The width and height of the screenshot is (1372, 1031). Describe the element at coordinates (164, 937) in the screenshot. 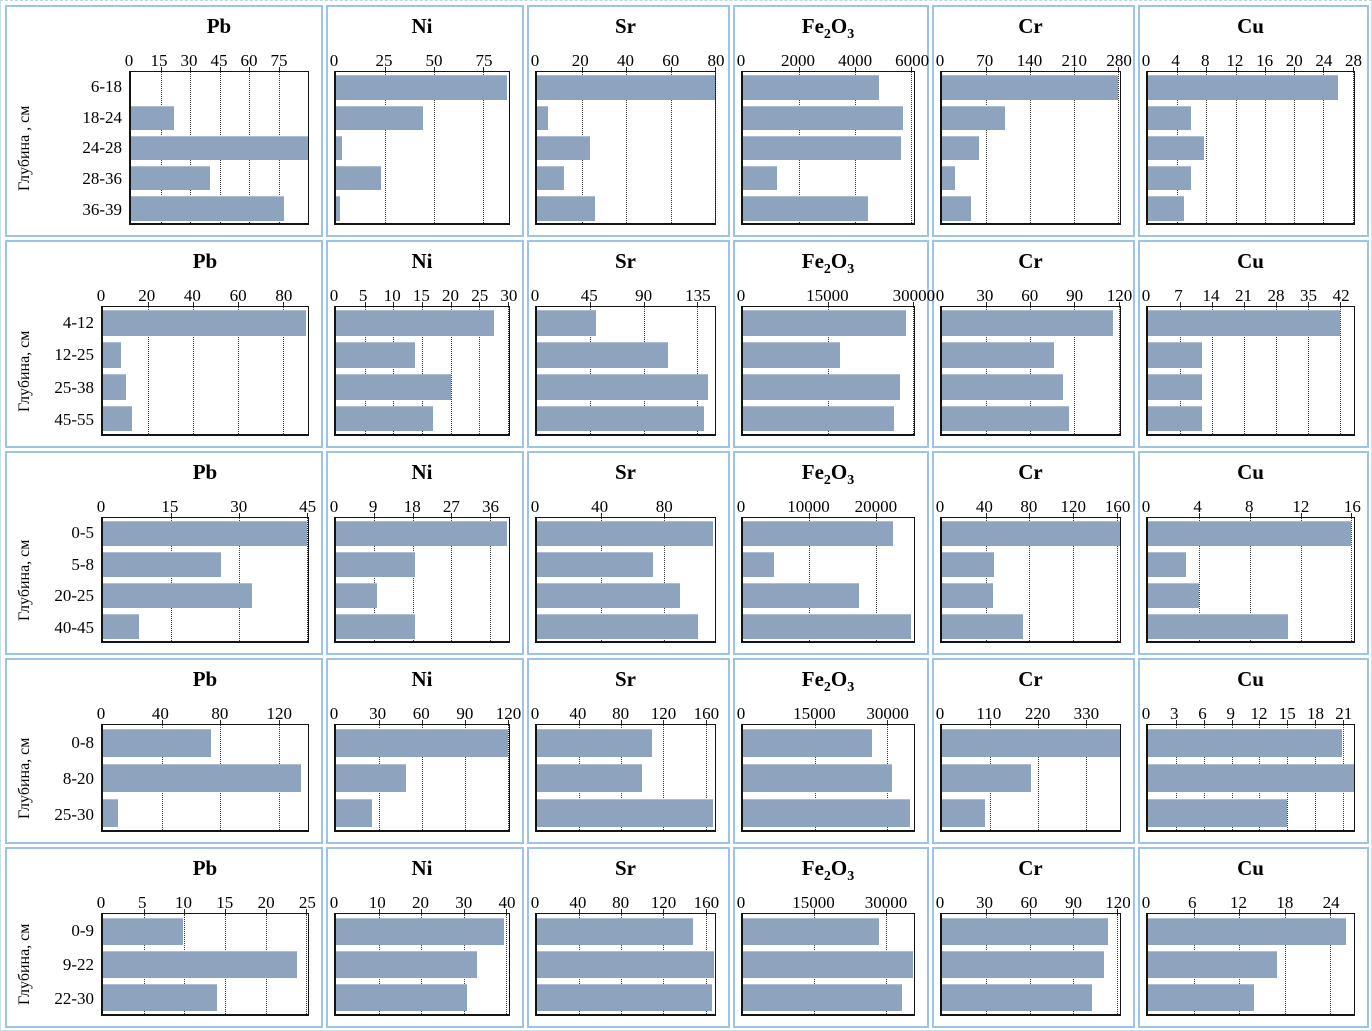

I see `panel-pb-row5: Pb 0 5 10 15 20 25 Глубина, см 0-9 9-22 22-30` at that location.